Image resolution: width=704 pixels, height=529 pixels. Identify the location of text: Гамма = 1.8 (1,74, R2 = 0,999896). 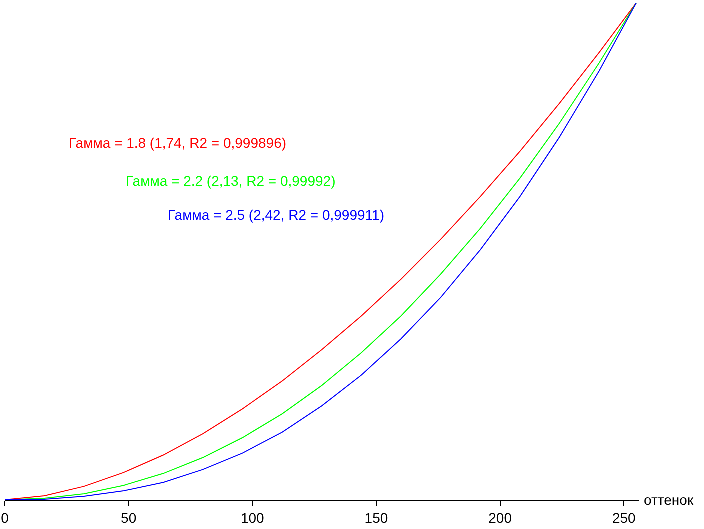
(178, 143).